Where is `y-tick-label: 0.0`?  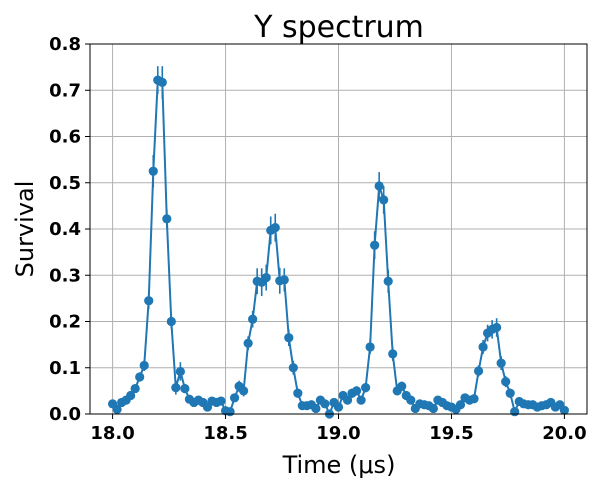 y-tick-label: 0.0 is located at coordinates (65, 414).